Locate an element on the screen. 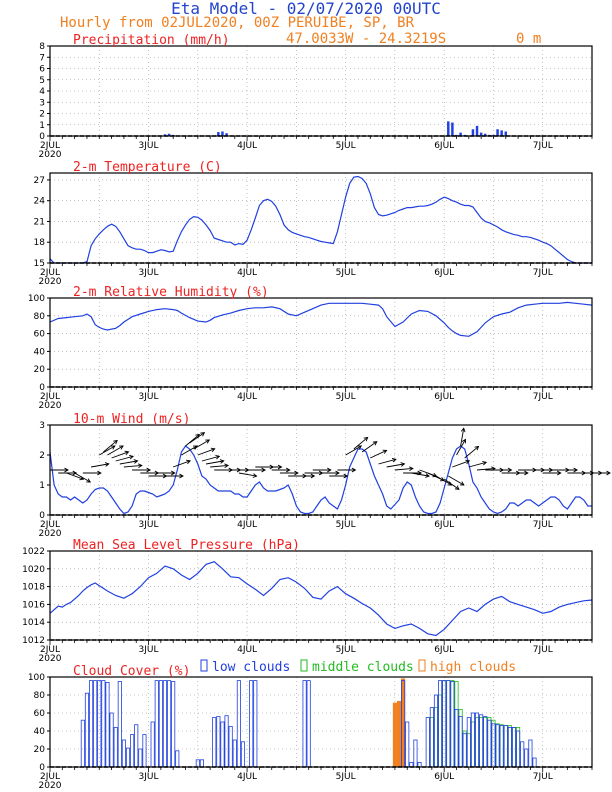  y-tick-label: 0 is located at coordinates (42, 516).